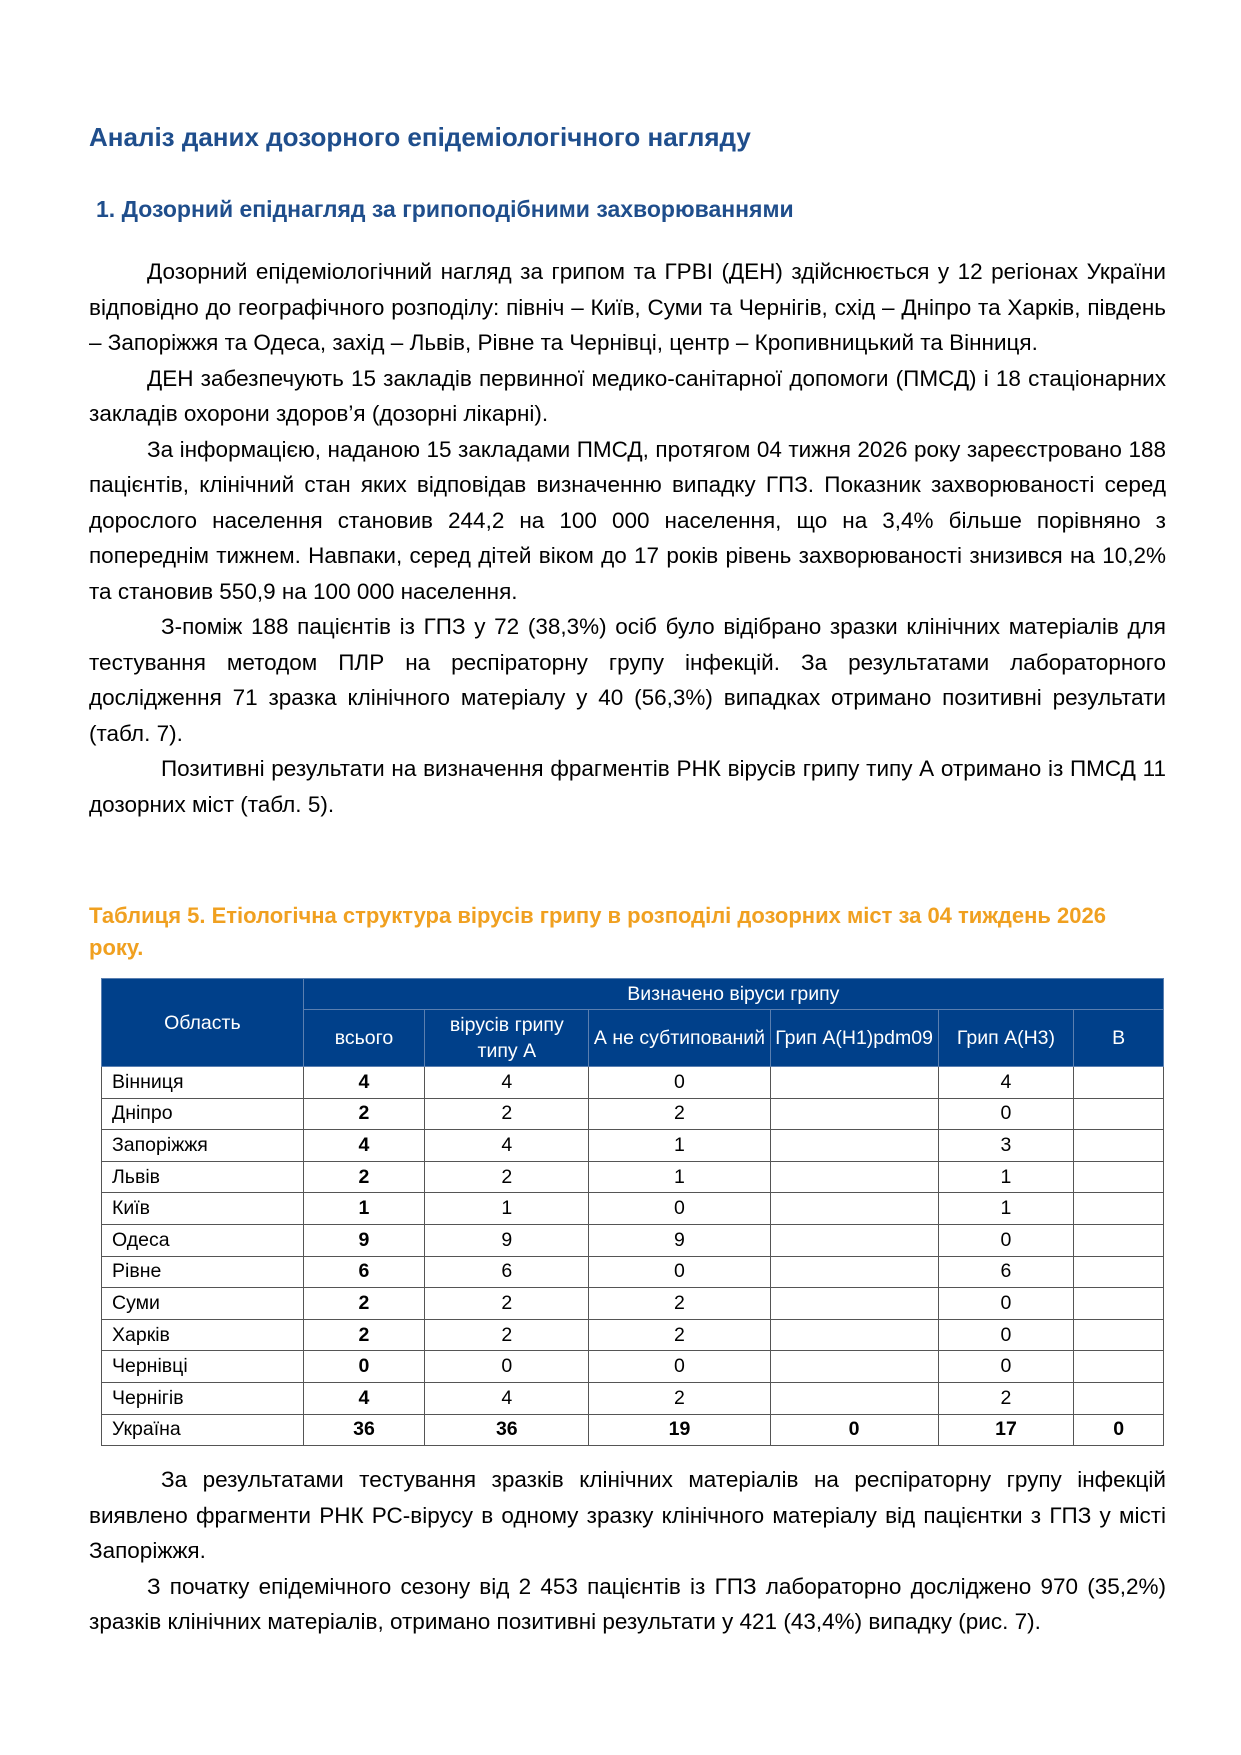 The height and width of the screenshot is (1755, 1241). Describe the element at coordinates (632, 1398) in the screenshot. I see `table-row: Чернігів 4 4 2 2` at that location.